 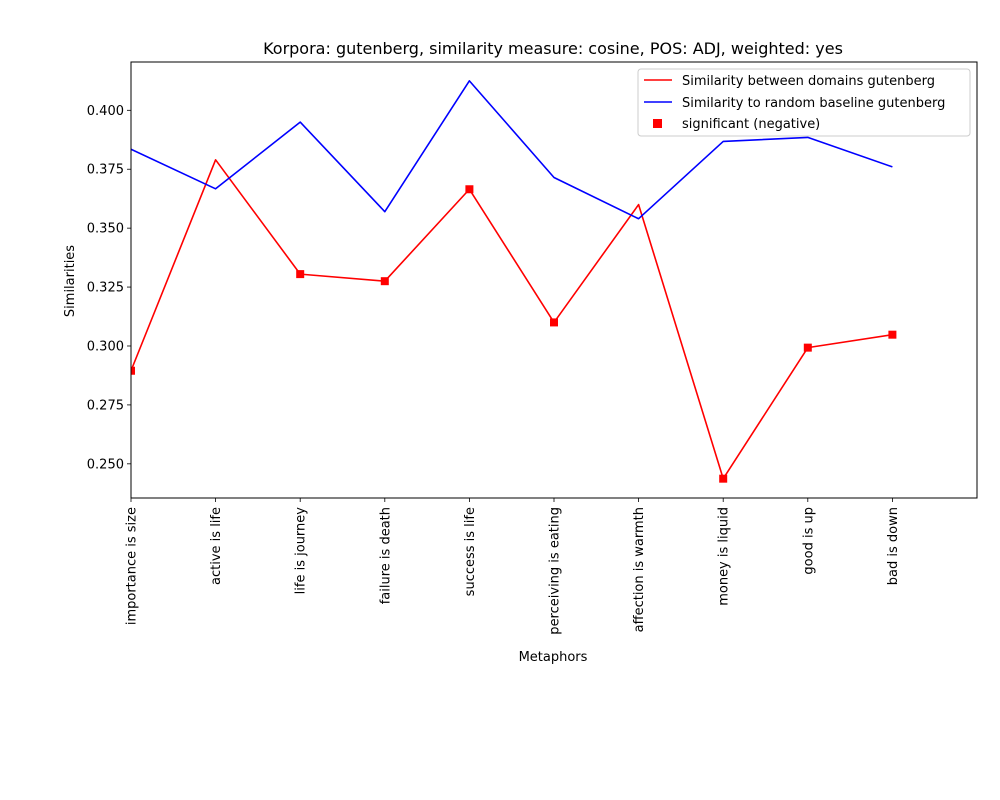 What do you see at coordinates (105, 346) in the screenshot?
I see `y-tick-label: 0.300` at bounding box center [105, 346].